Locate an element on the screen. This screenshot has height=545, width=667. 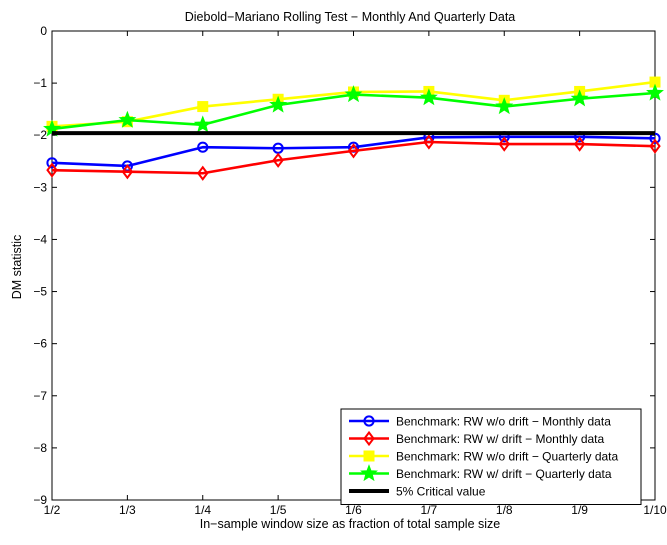
legend-label-3: Benchmark: RW w/o drift − Quarterly data is located at coordinates (507, 457).